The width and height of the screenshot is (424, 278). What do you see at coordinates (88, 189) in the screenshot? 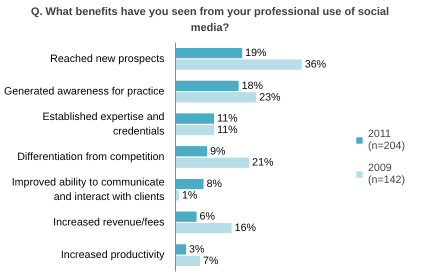
I see `y-tick-label: Improved ability to communicate and interact with clients` at bounding box center [88, 189].